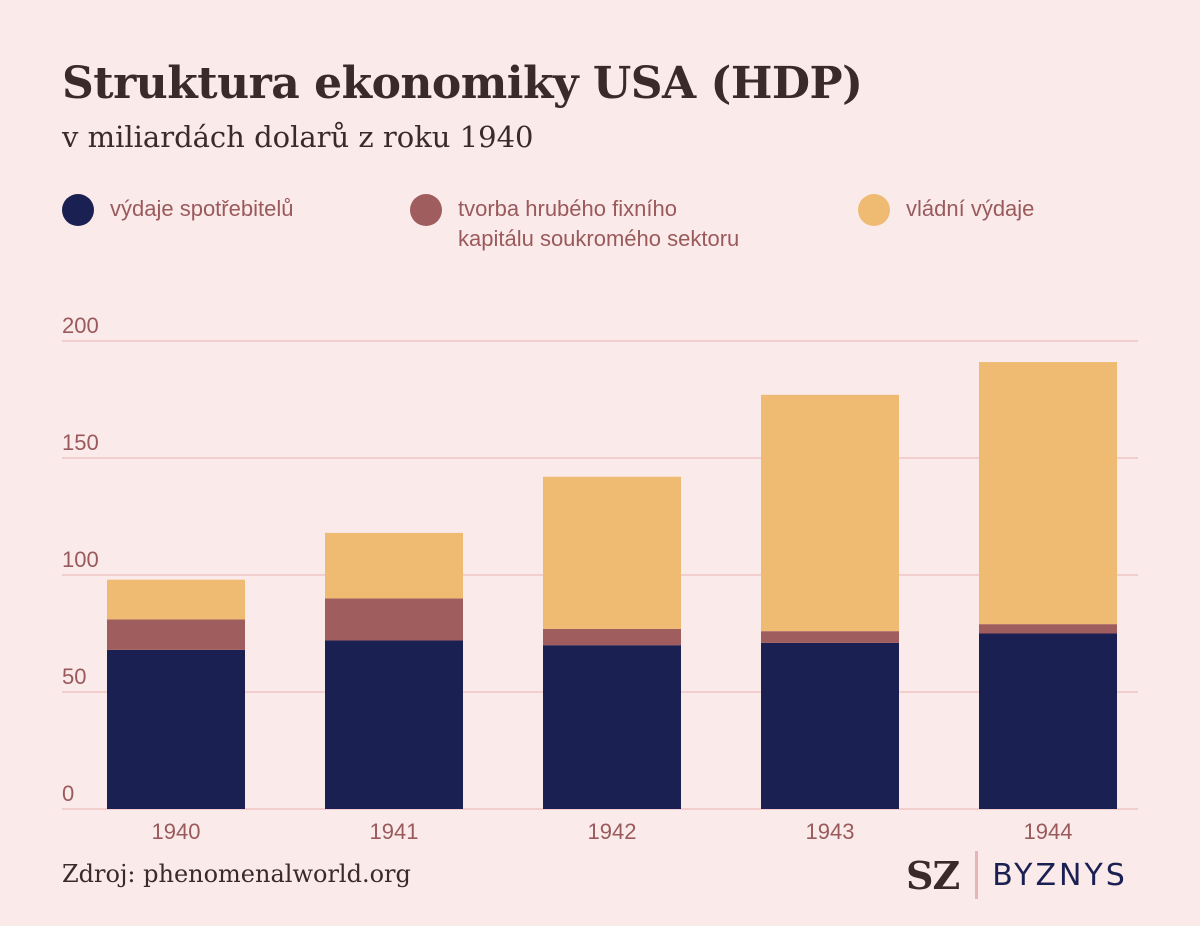 The image size is (1200, 926). I want to click on y-tick-label-100: 100, so click(80, 559).